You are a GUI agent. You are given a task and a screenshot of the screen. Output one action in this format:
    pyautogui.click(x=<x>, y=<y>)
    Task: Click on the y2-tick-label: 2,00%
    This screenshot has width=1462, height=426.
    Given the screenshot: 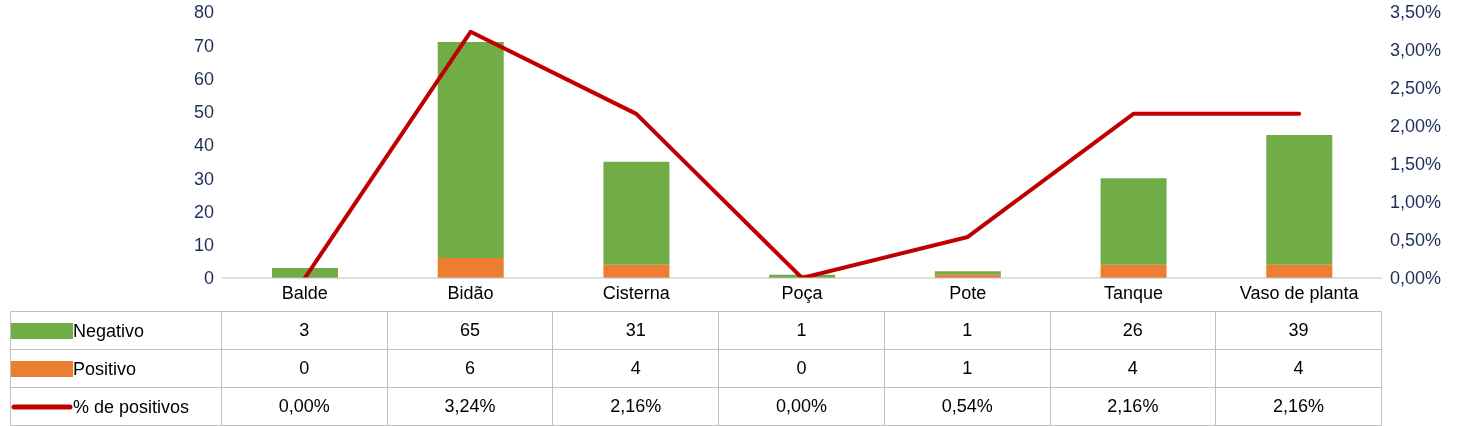 What is the action you would take?
    pyautogui.click(x=1416, y=126)
    